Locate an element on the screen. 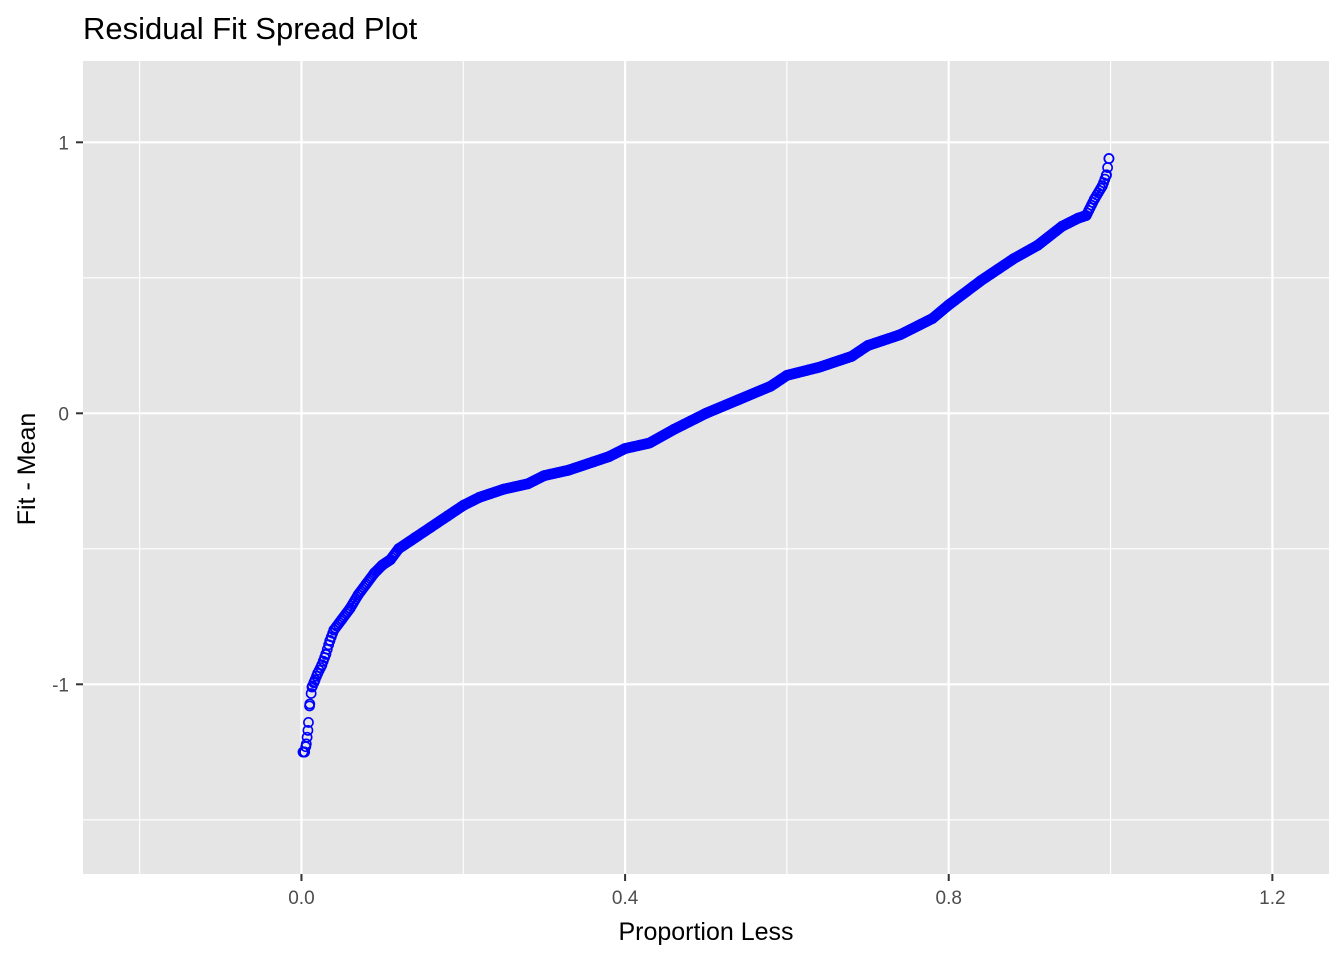 This screenshot has height=960, width=1344. y-tick-label: 1 is located at coordinates (63, 143).